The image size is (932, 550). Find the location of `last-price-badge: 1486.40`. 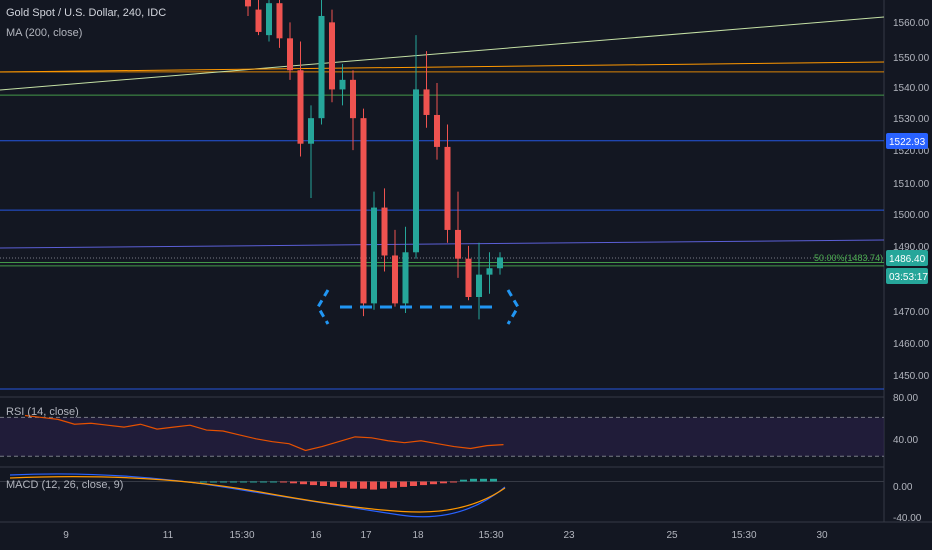

last-price-badge: 1486.40 is located at coordinates (907, 259).